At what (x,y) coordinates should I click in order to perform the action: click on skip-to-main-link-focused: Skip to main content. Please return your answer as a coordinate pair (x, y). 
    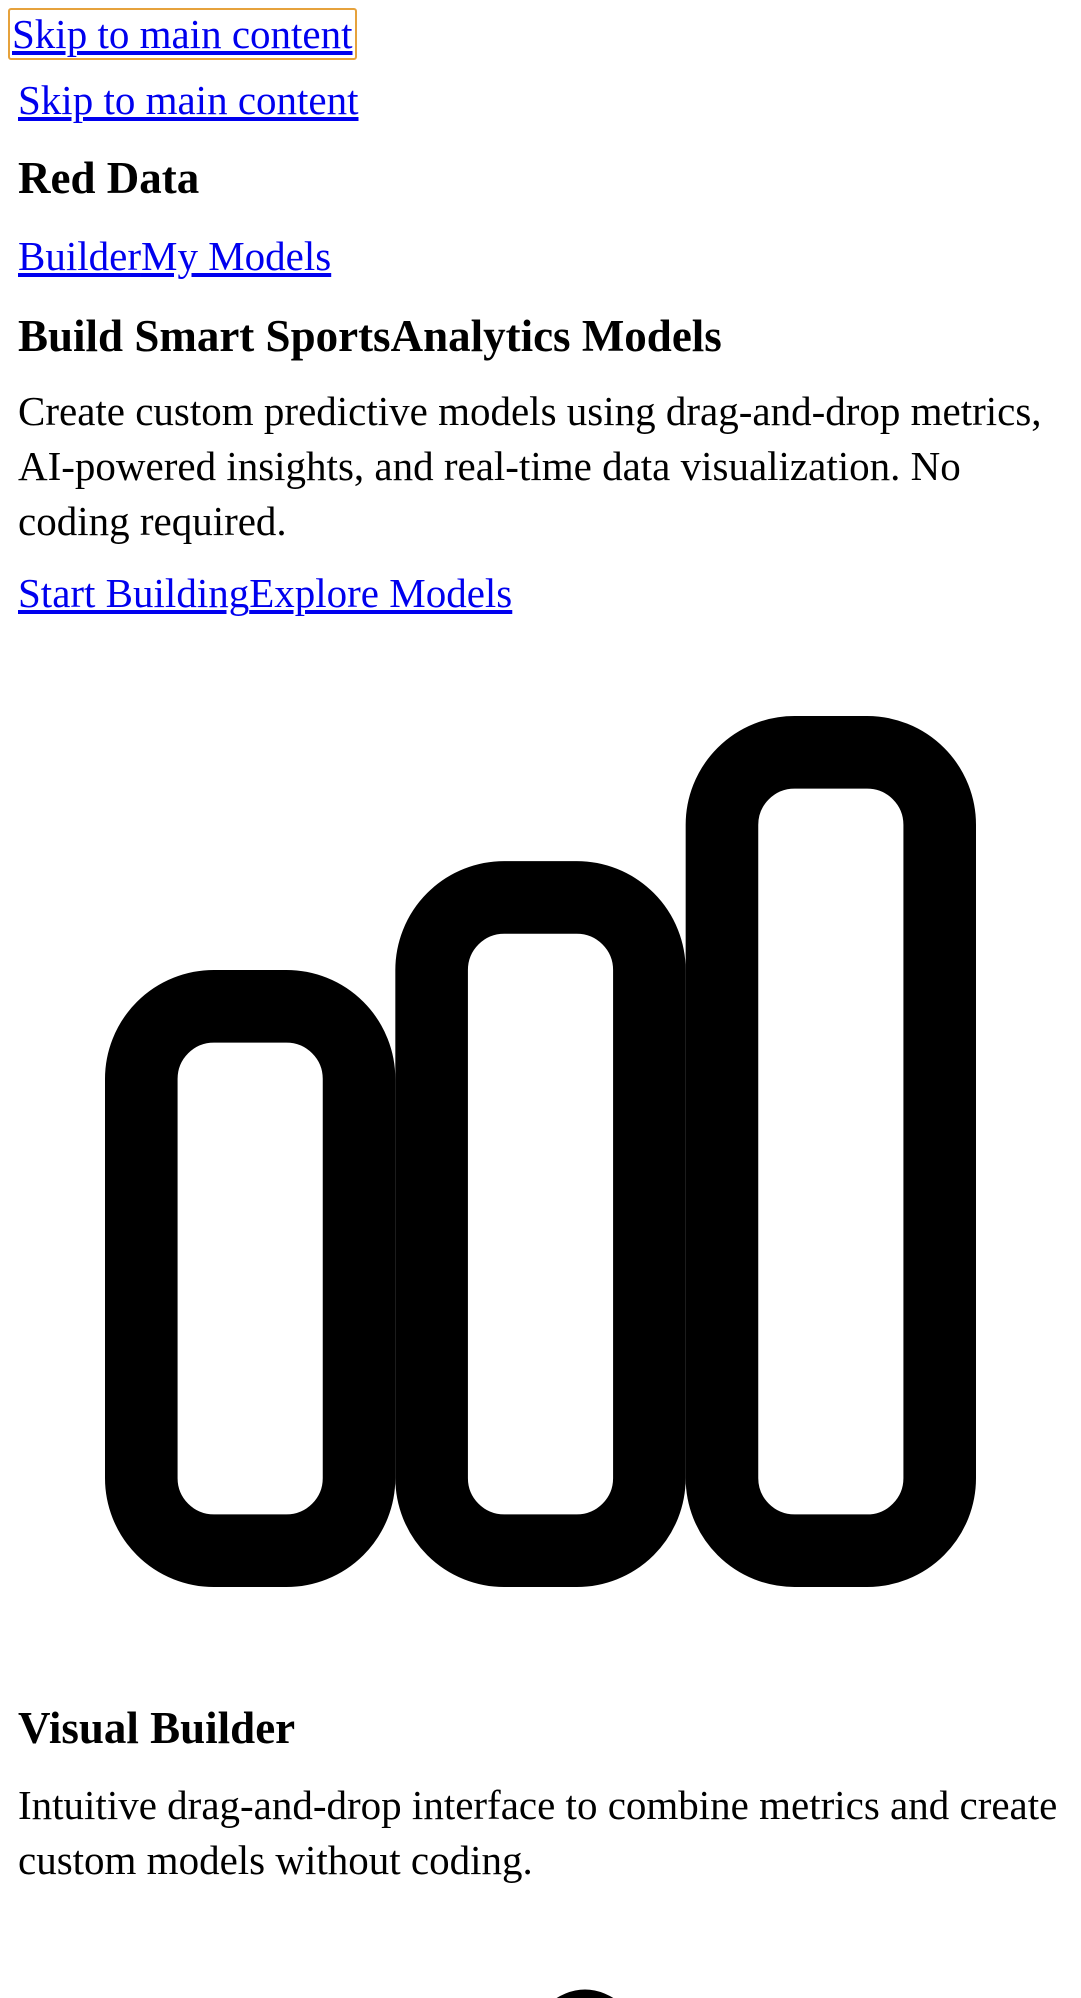
    Looking at the image, I should click on (182, 34).